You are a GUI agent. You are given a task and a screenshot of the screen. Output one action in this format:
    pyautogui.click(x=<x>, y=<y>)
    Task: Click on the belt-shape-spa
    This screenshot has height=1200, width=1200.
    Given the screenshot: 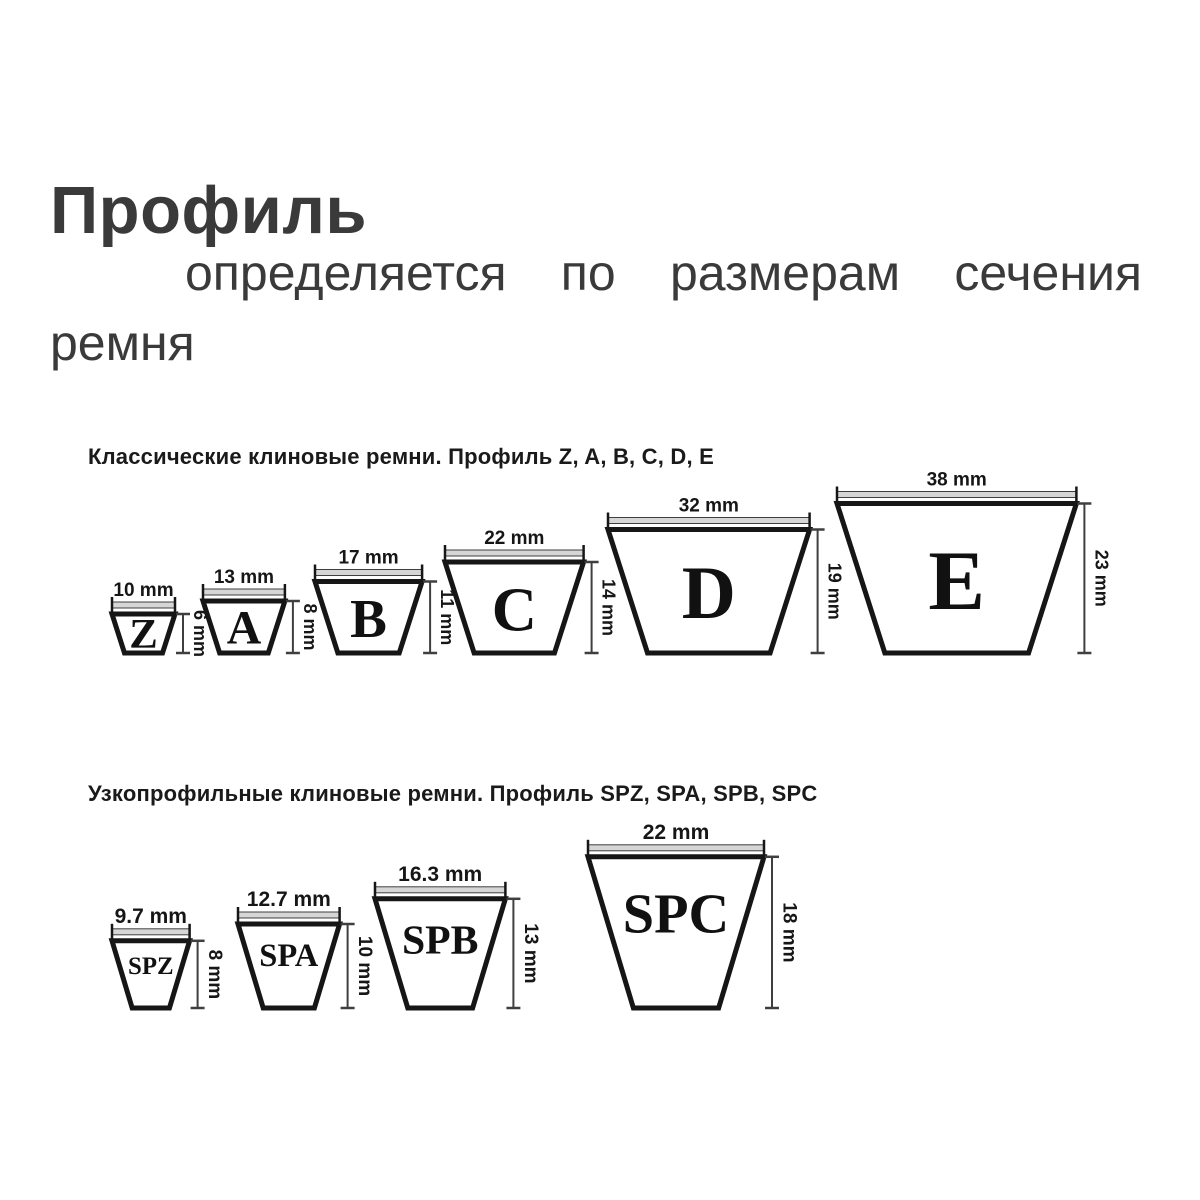 What is the action you would take?
    pyautogui.click(x=288, y=966)
    